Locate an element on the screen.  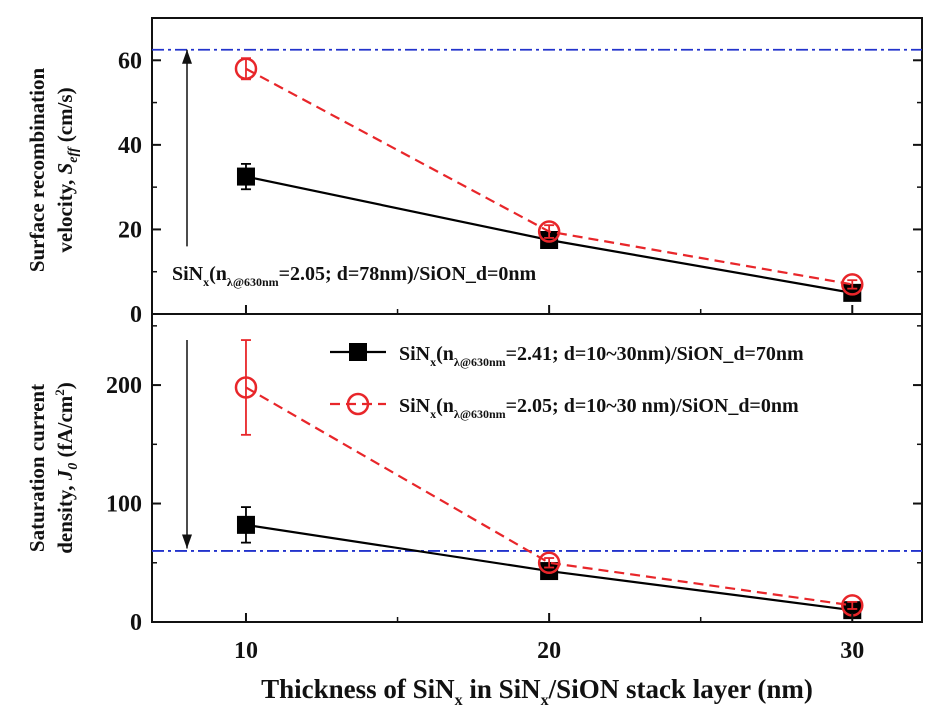
top-arrow-head is located at coordinates (187, 56).